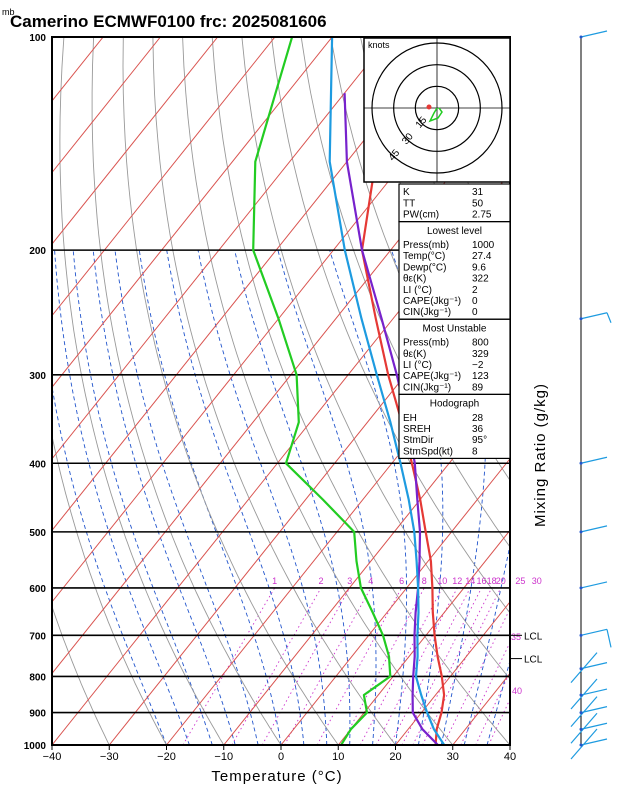  What do you see at coordinates (401, 581) in the screenshot?
I see `mixing-ratio-label: 6` at bounding box center [401, 581].